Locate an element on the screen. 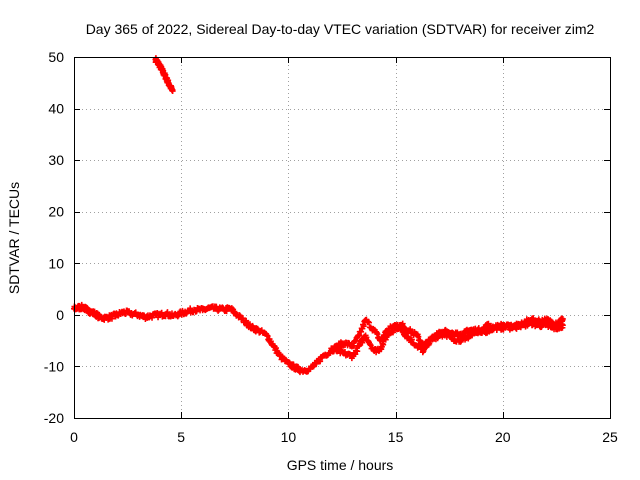 The width and height of the screenshot is (640, 480). x-tick-label: 10 is located at coordinates (289, 437).